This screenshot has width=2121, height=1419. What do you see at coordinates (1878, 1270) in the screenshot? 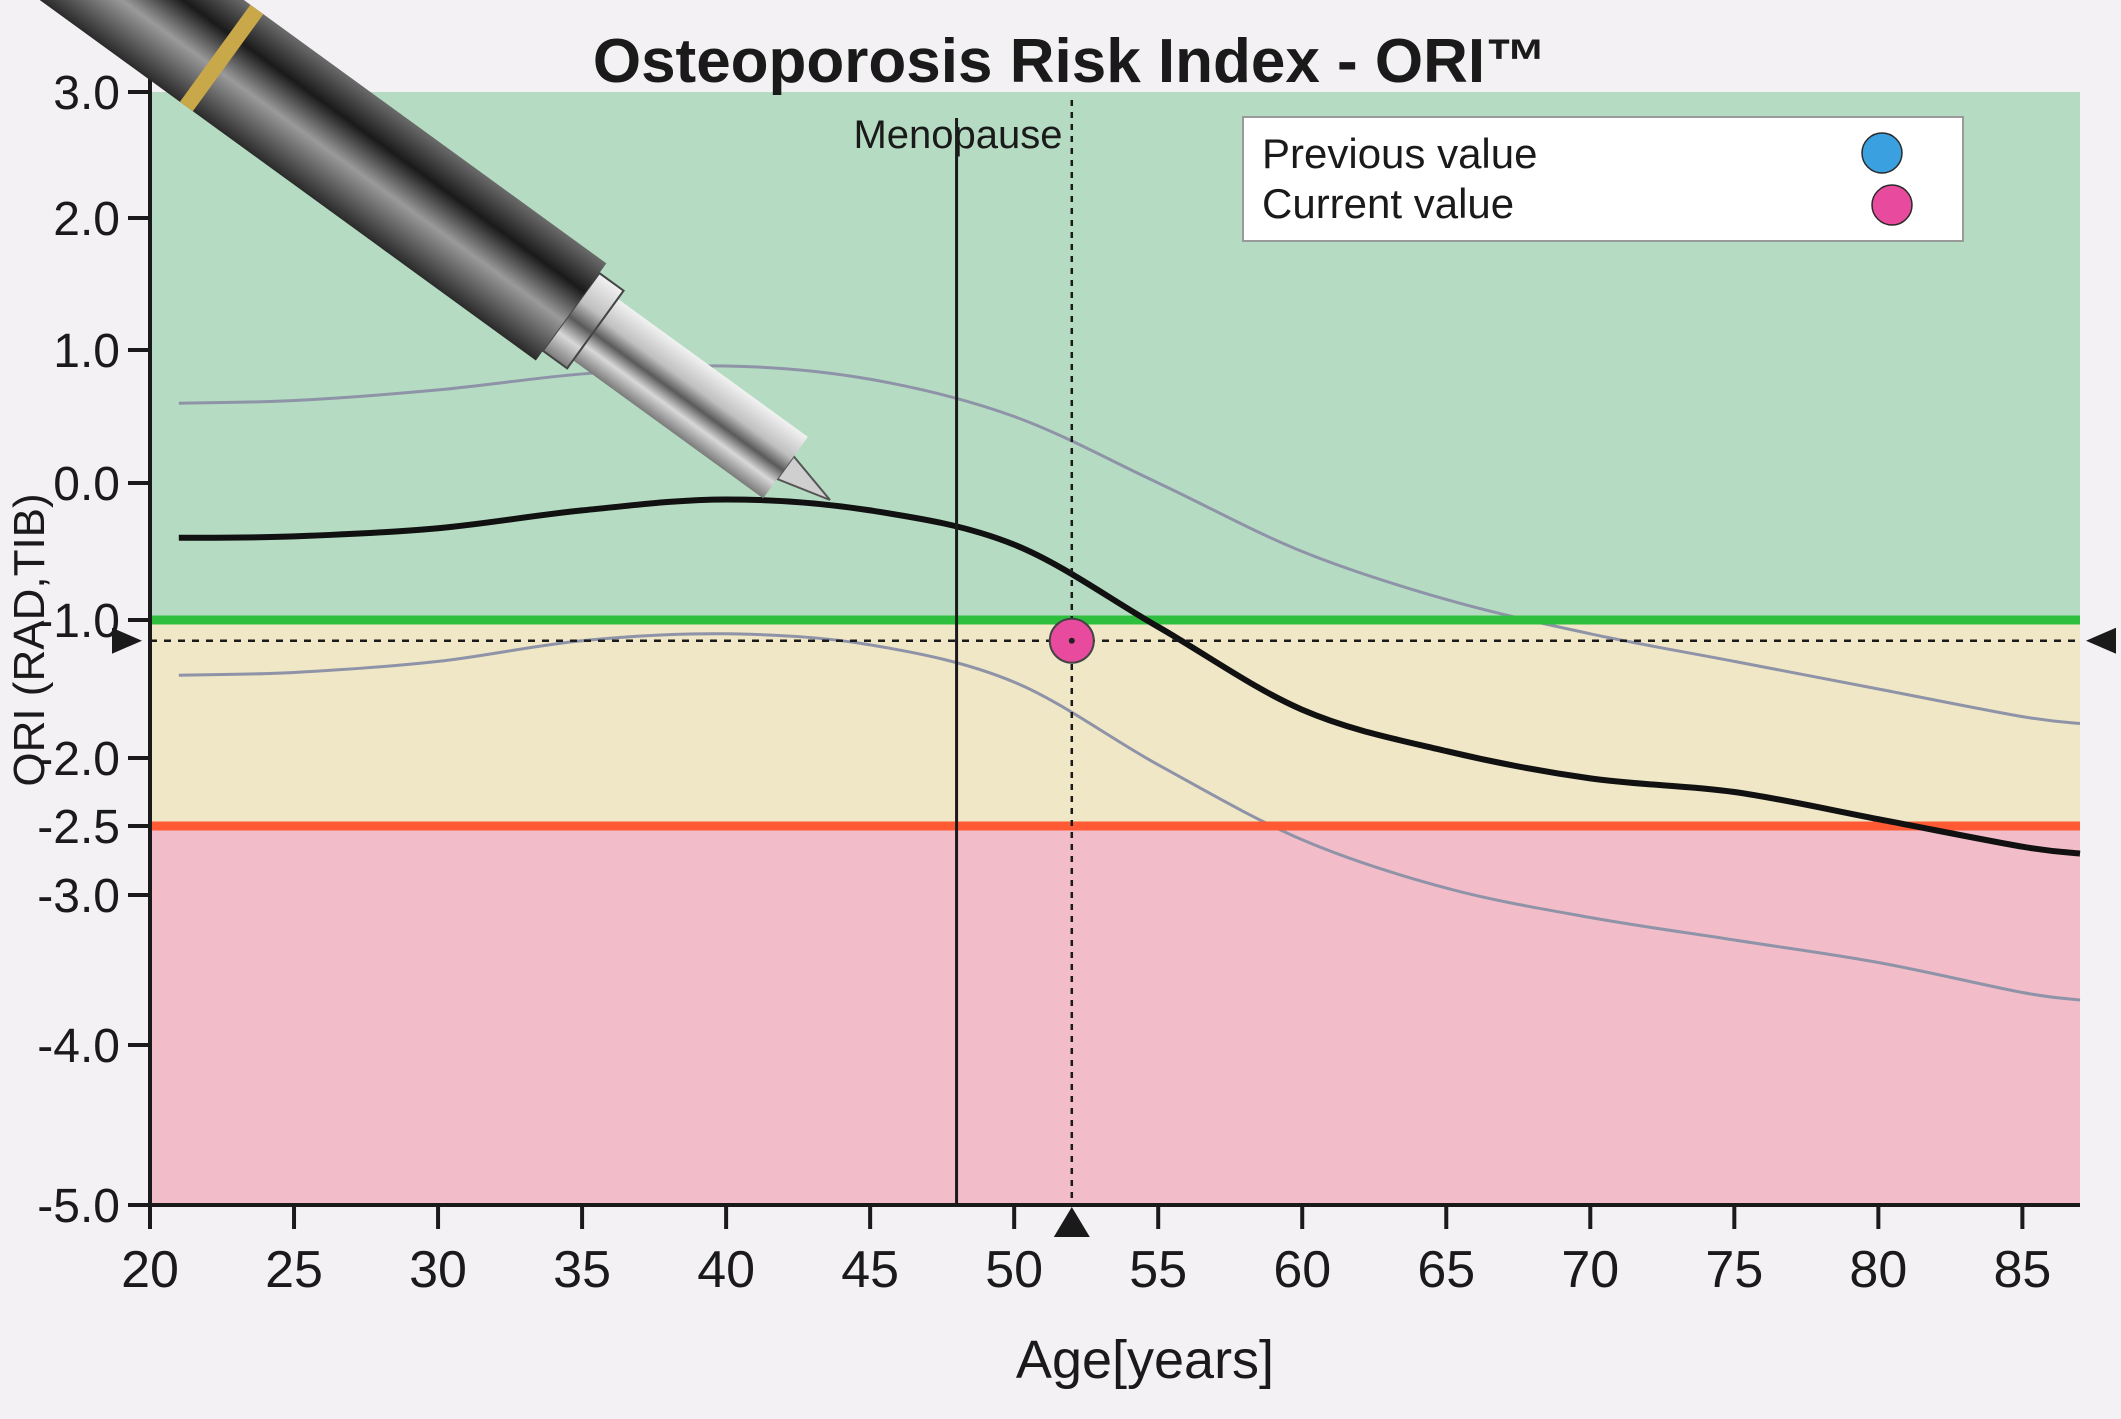
I see `x-tick-label: 80` at bounding box center [1878, 1270].